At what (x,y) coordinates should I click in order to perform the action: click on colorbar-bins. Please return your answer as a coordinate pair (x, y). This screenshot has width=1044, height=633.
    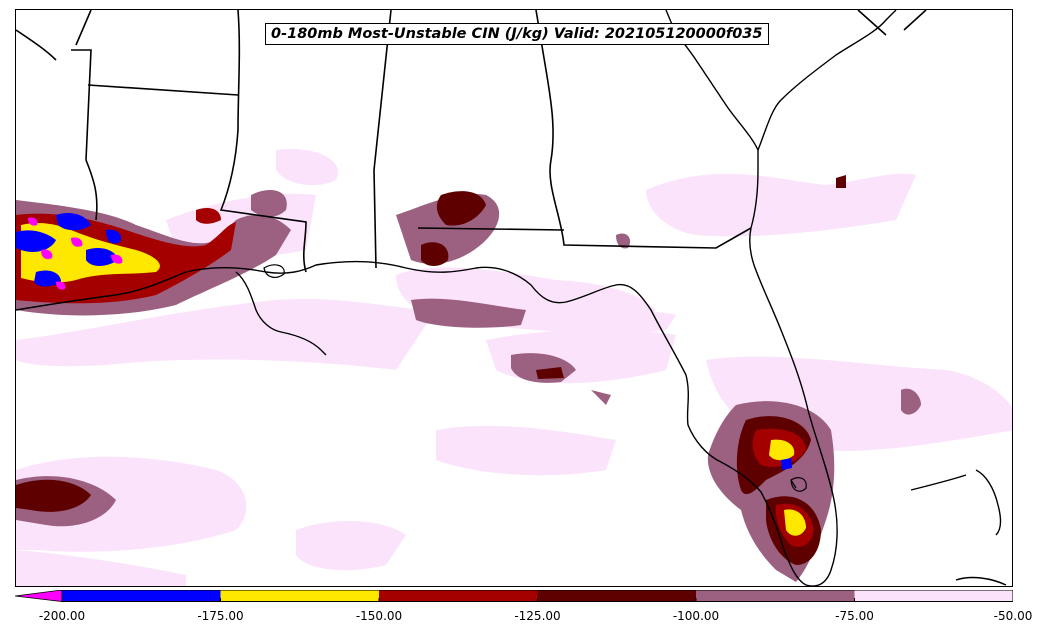
    Looking at the image, I should click on (514, 595).